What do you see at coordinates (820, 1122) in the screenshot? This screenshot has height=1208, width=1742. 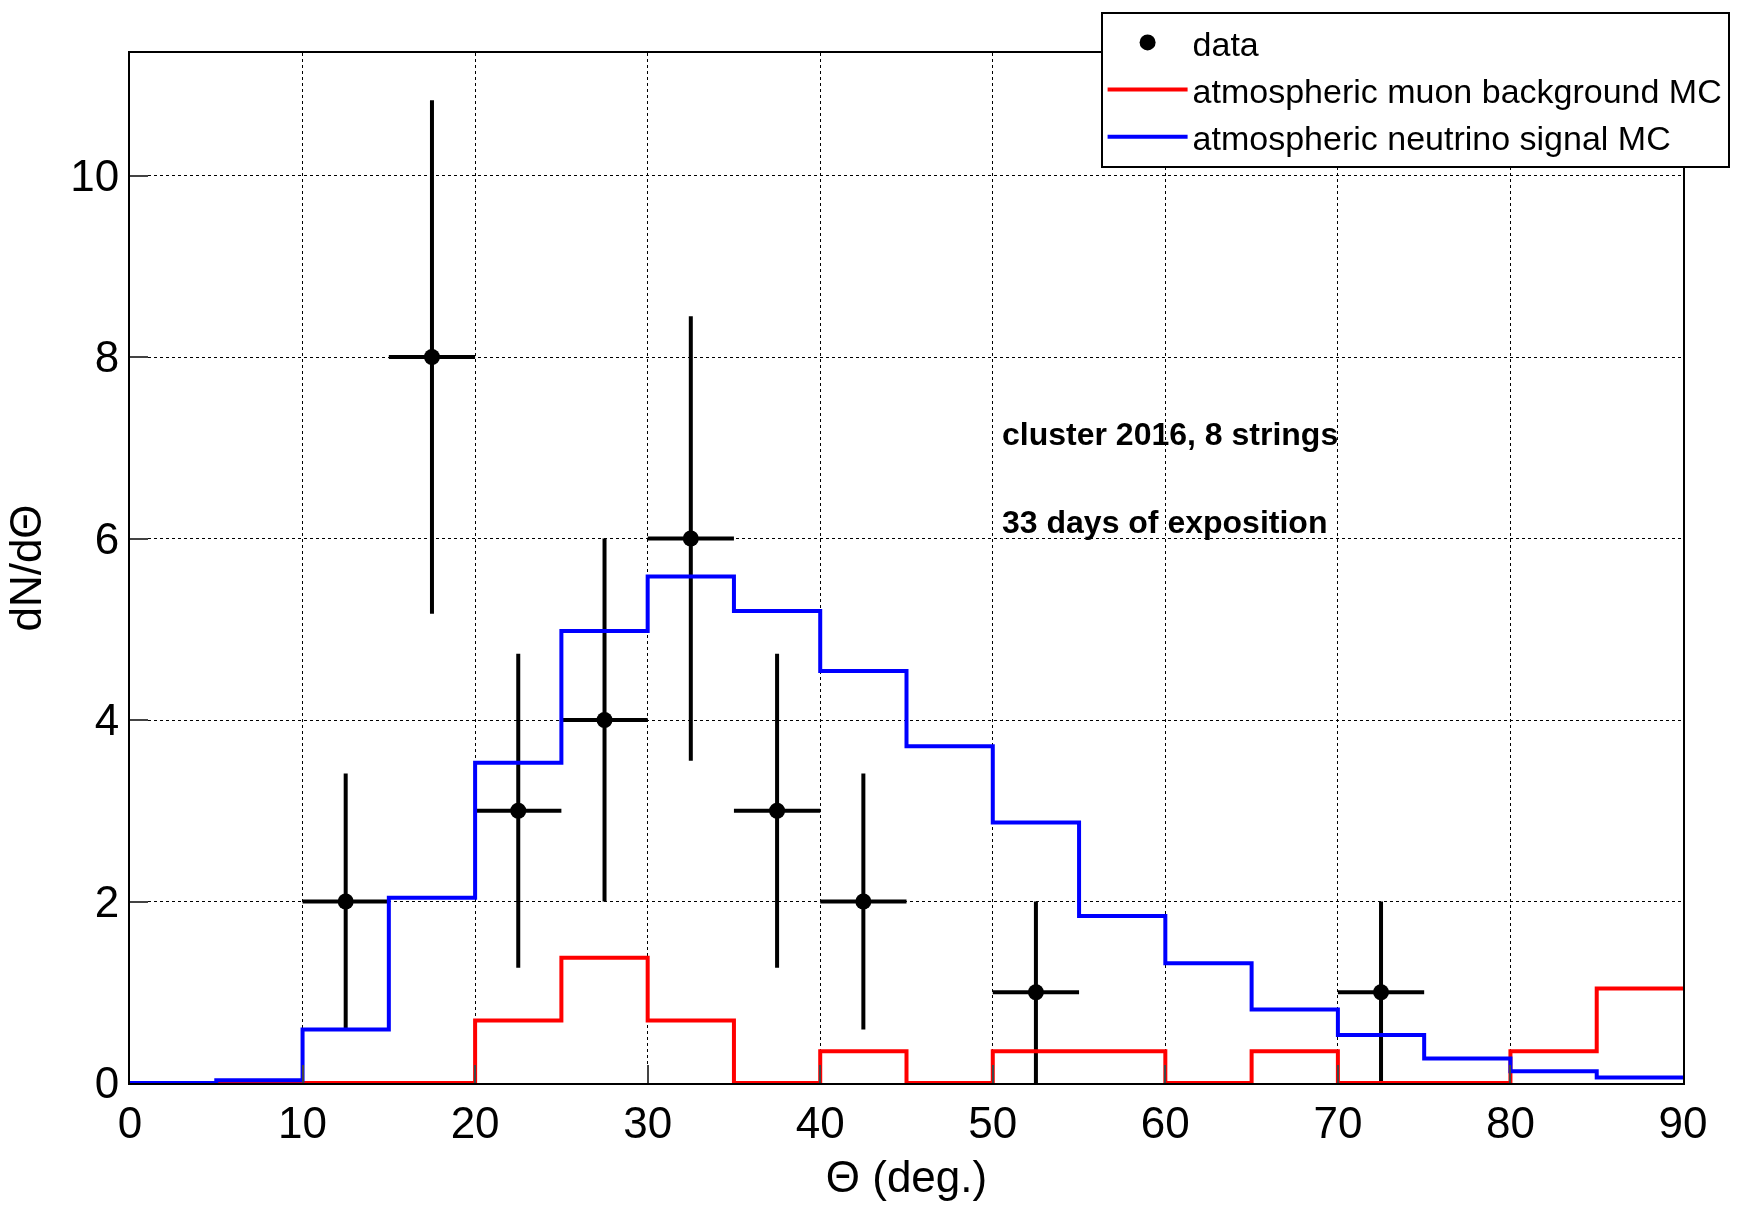 I see `x-tick-label: 40` at bounding box center [820, 1122].